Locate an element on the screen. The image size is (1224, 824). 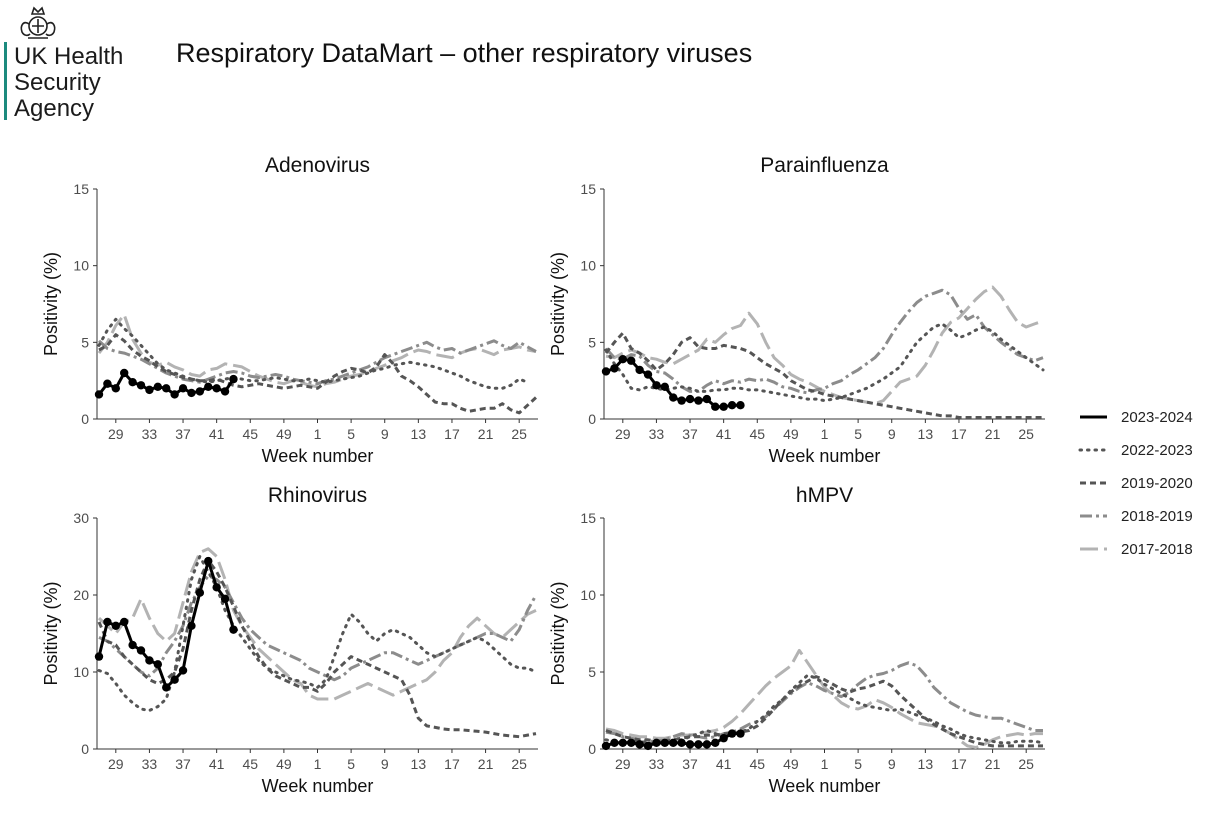
x-tick-label: 5 is located at coordinates (858, 764).